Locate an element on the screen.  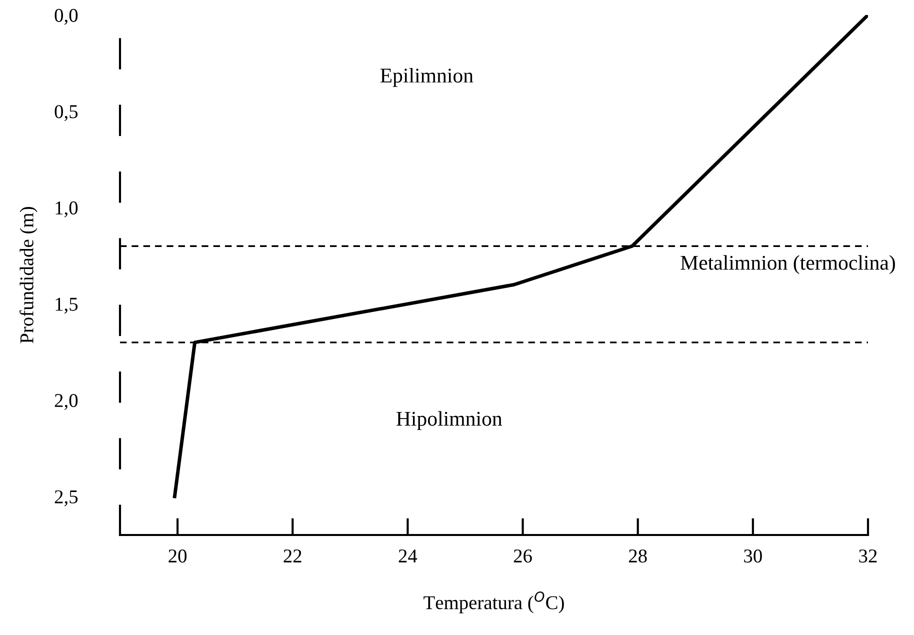
y-tick-label: 0,5 is located at coordinates (66, 113).